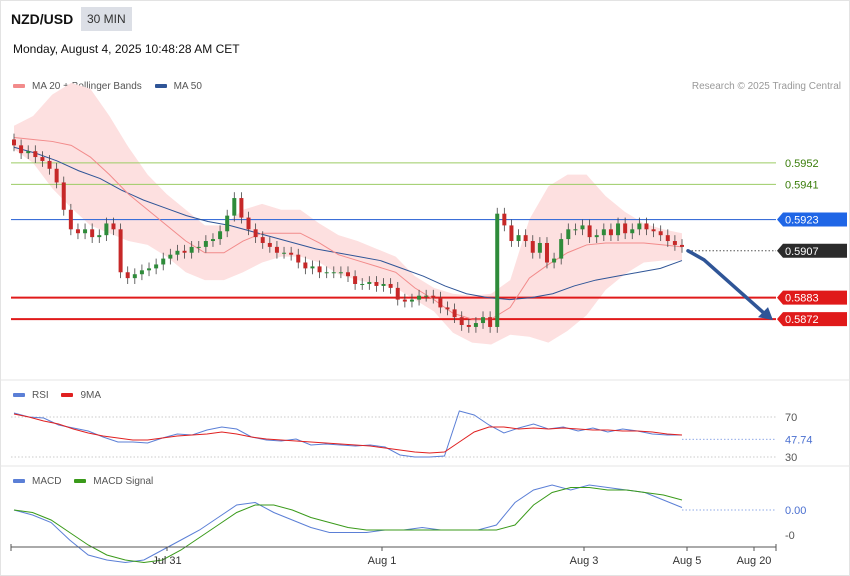  I want to click on price-tag-label-0.5883: 0.5883, so click(802, 299).